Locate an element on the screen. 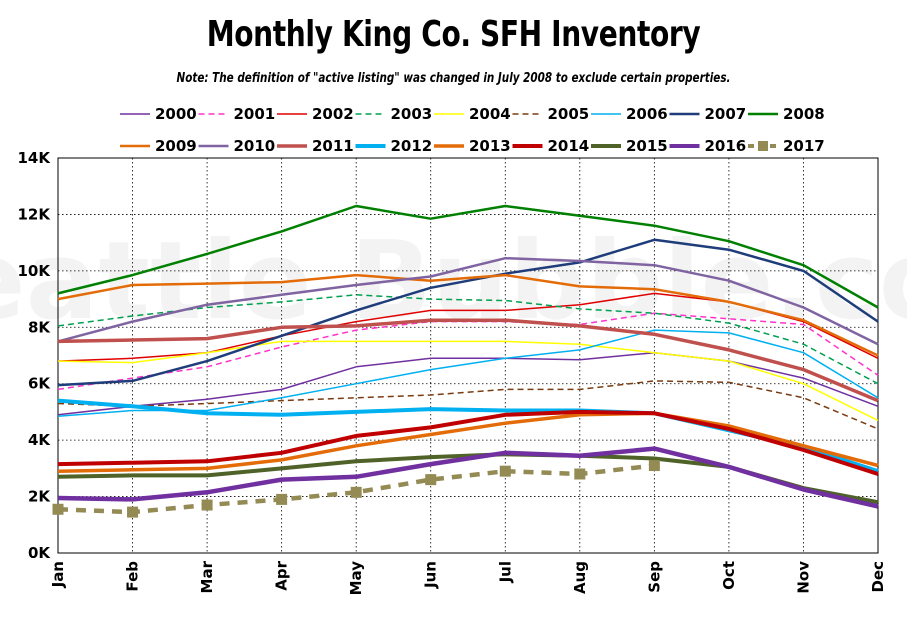 This screenshot has height=618, width=907. series-line-2004 is located at coordinates (468, 381).